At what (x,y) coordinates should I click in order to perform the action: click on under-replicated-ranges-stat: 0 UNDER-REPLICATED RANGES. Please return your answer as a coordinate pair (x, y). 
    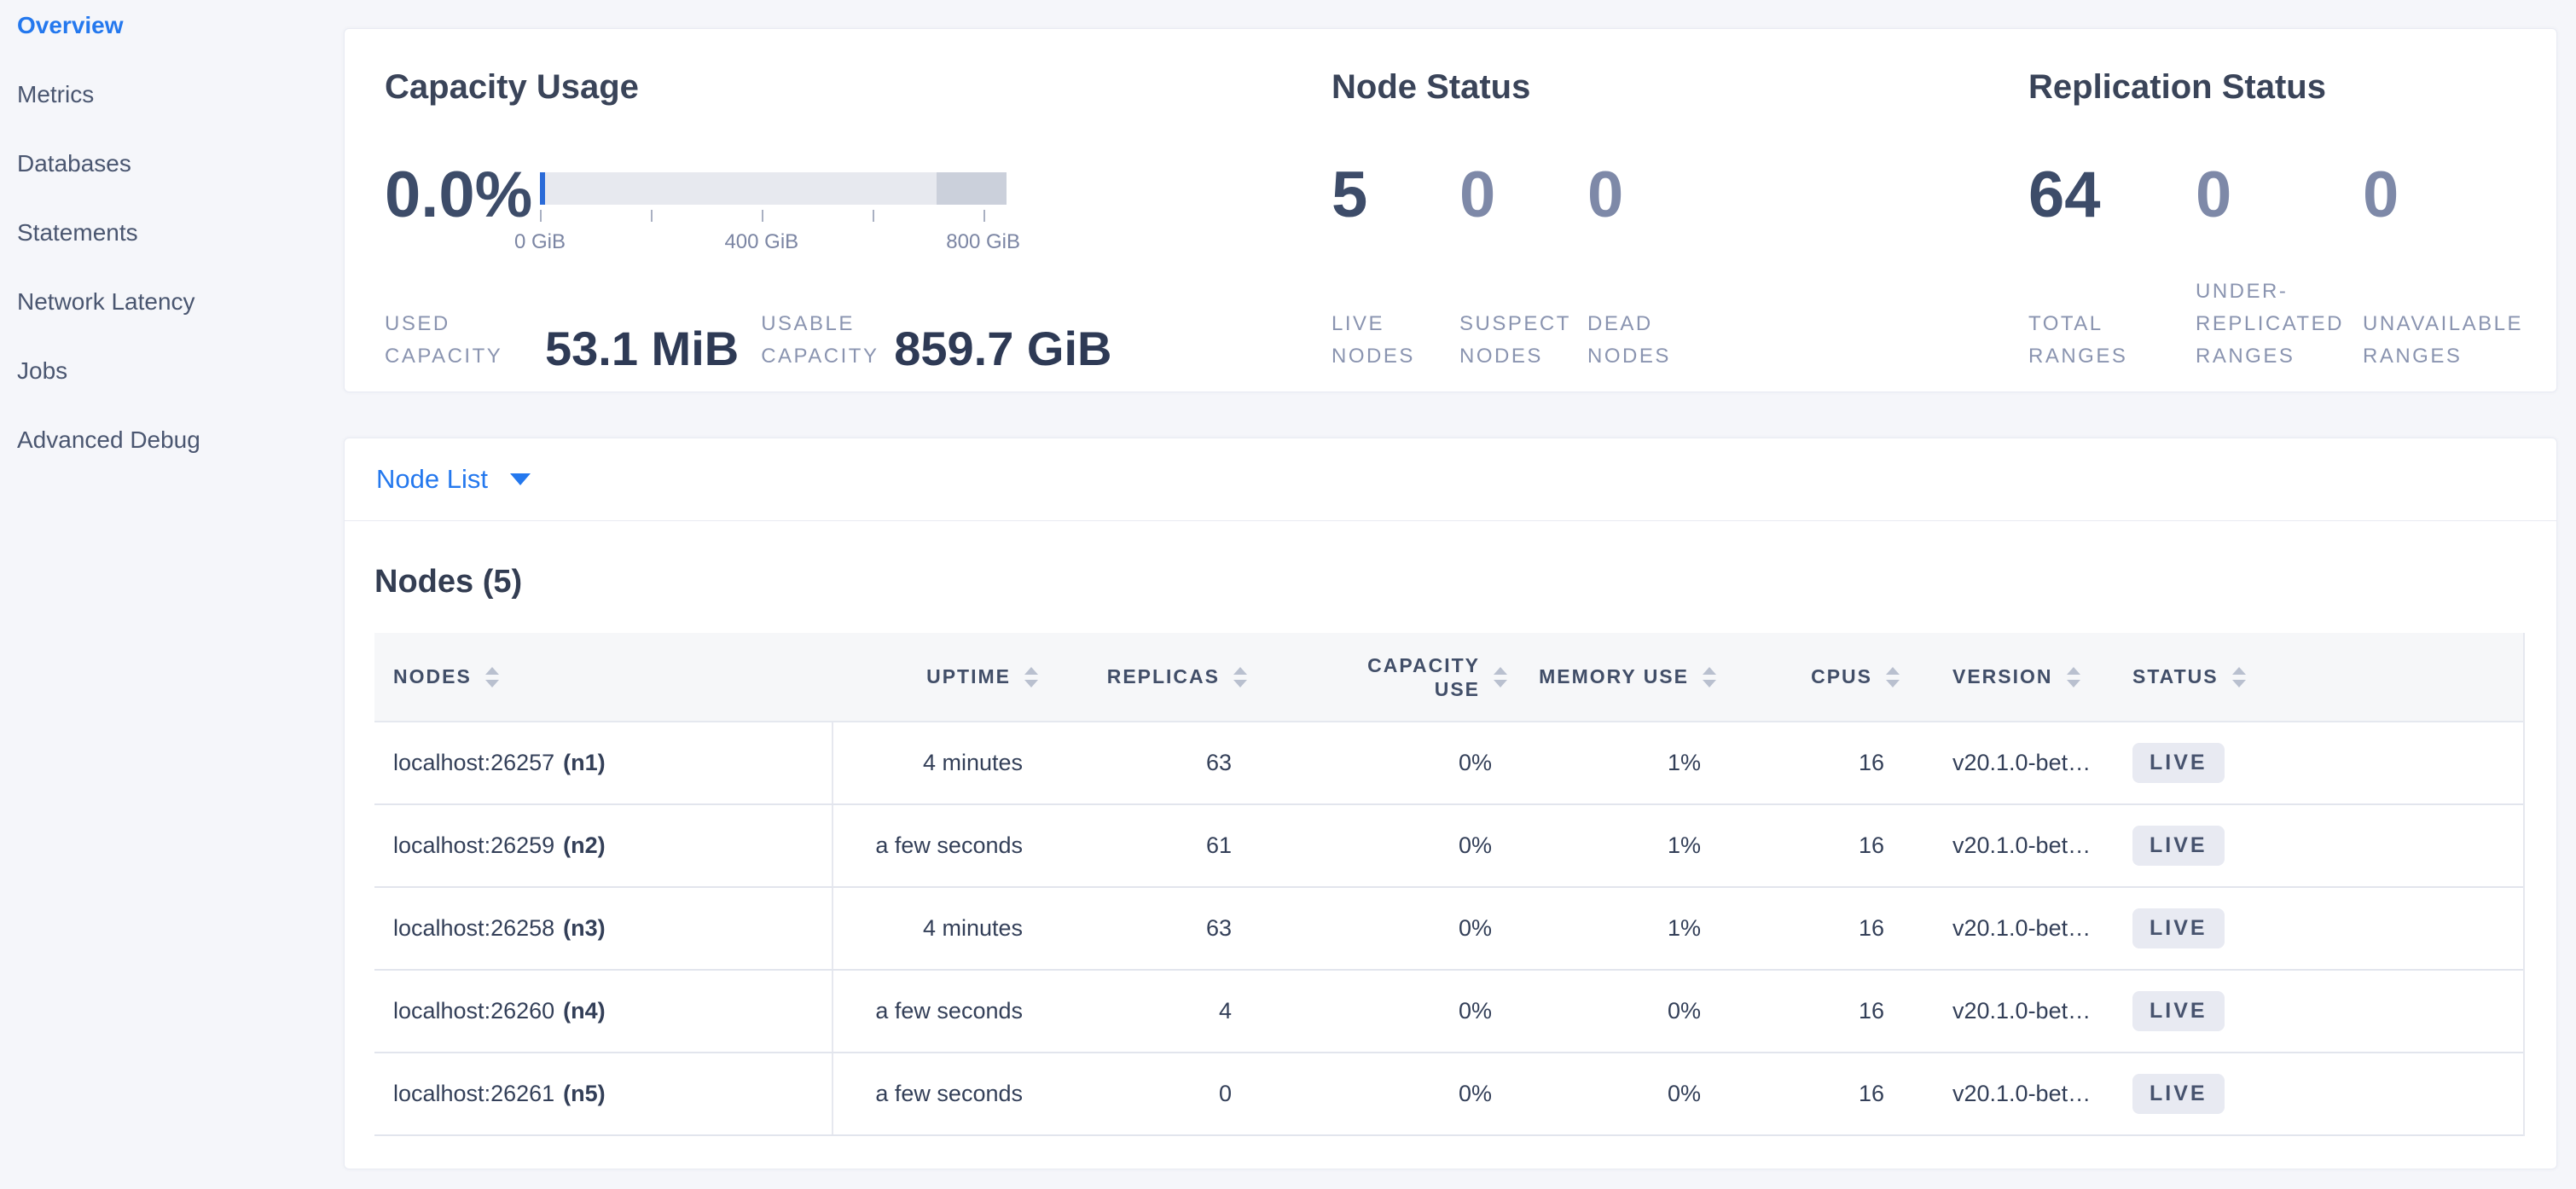
    Looking at the image, I should click on (2279, 266).